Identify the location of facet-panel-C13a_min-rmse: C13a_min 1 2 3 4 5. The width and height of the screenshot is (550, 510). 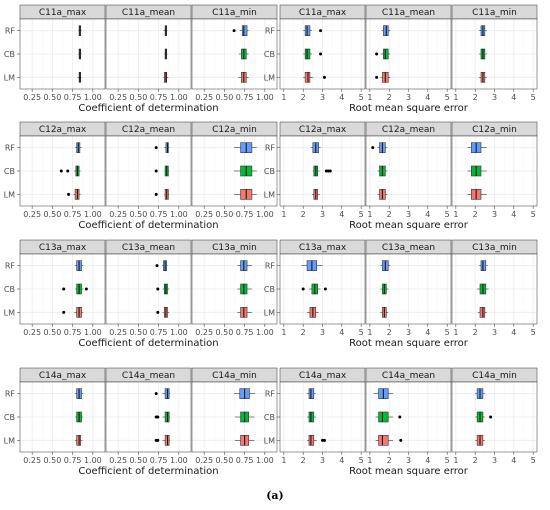
(494, 288).